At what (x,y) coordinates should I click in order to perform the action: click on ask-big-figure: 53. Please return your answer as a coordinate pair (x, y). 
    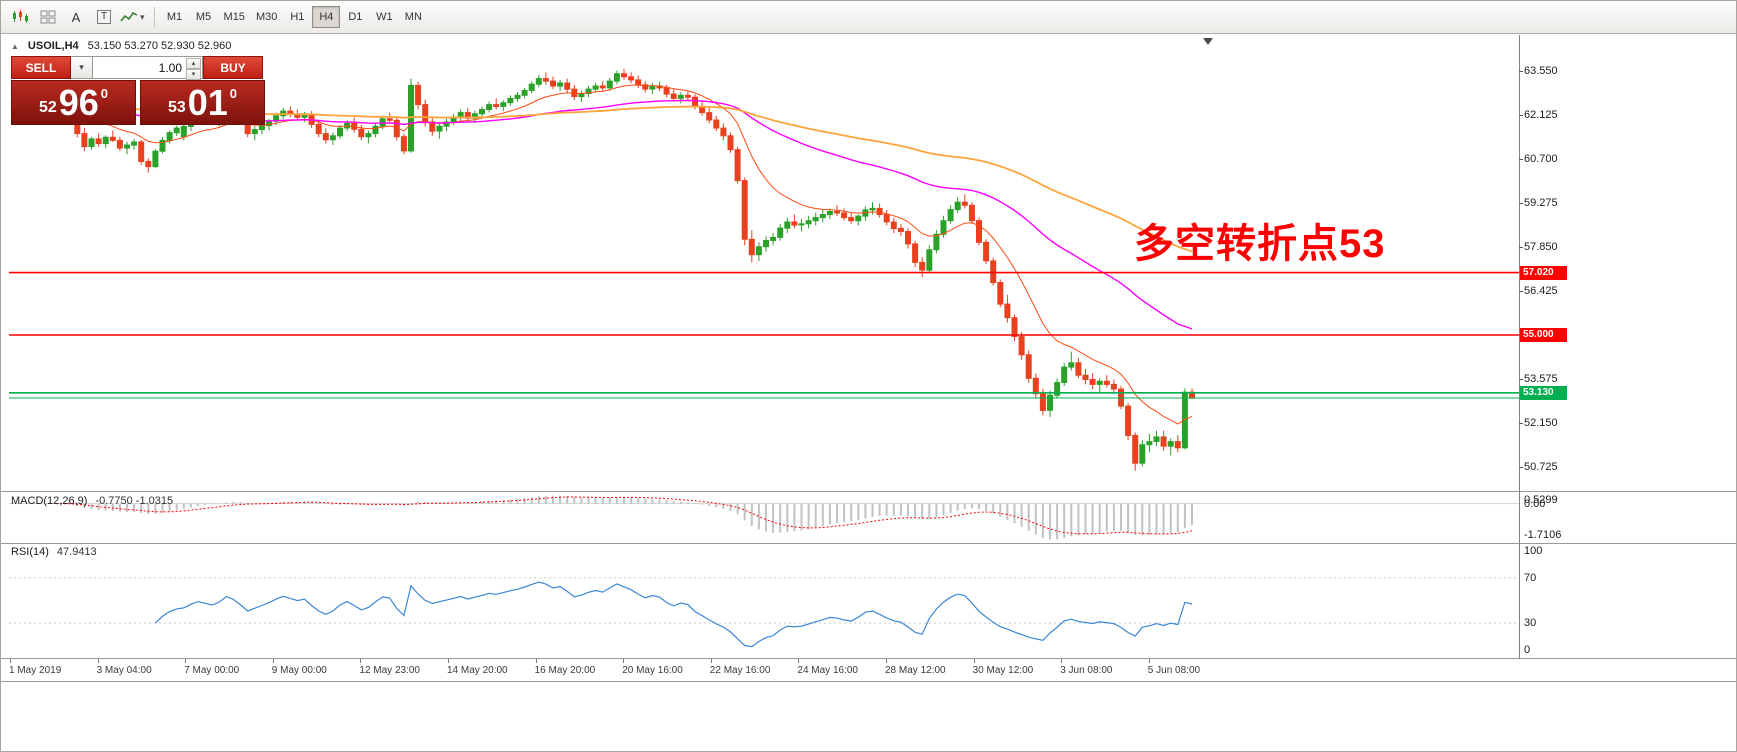
    Looking at the image, I should click on (176, 107).